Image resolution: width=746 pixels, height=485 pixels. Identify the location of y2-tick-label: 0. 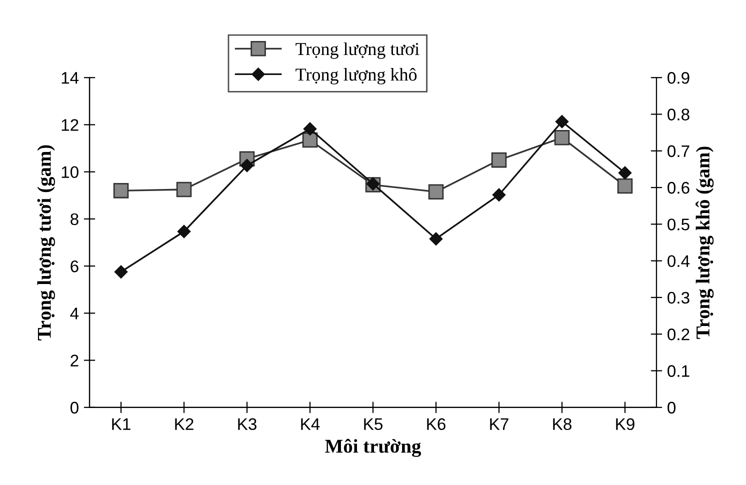
(672, 408).